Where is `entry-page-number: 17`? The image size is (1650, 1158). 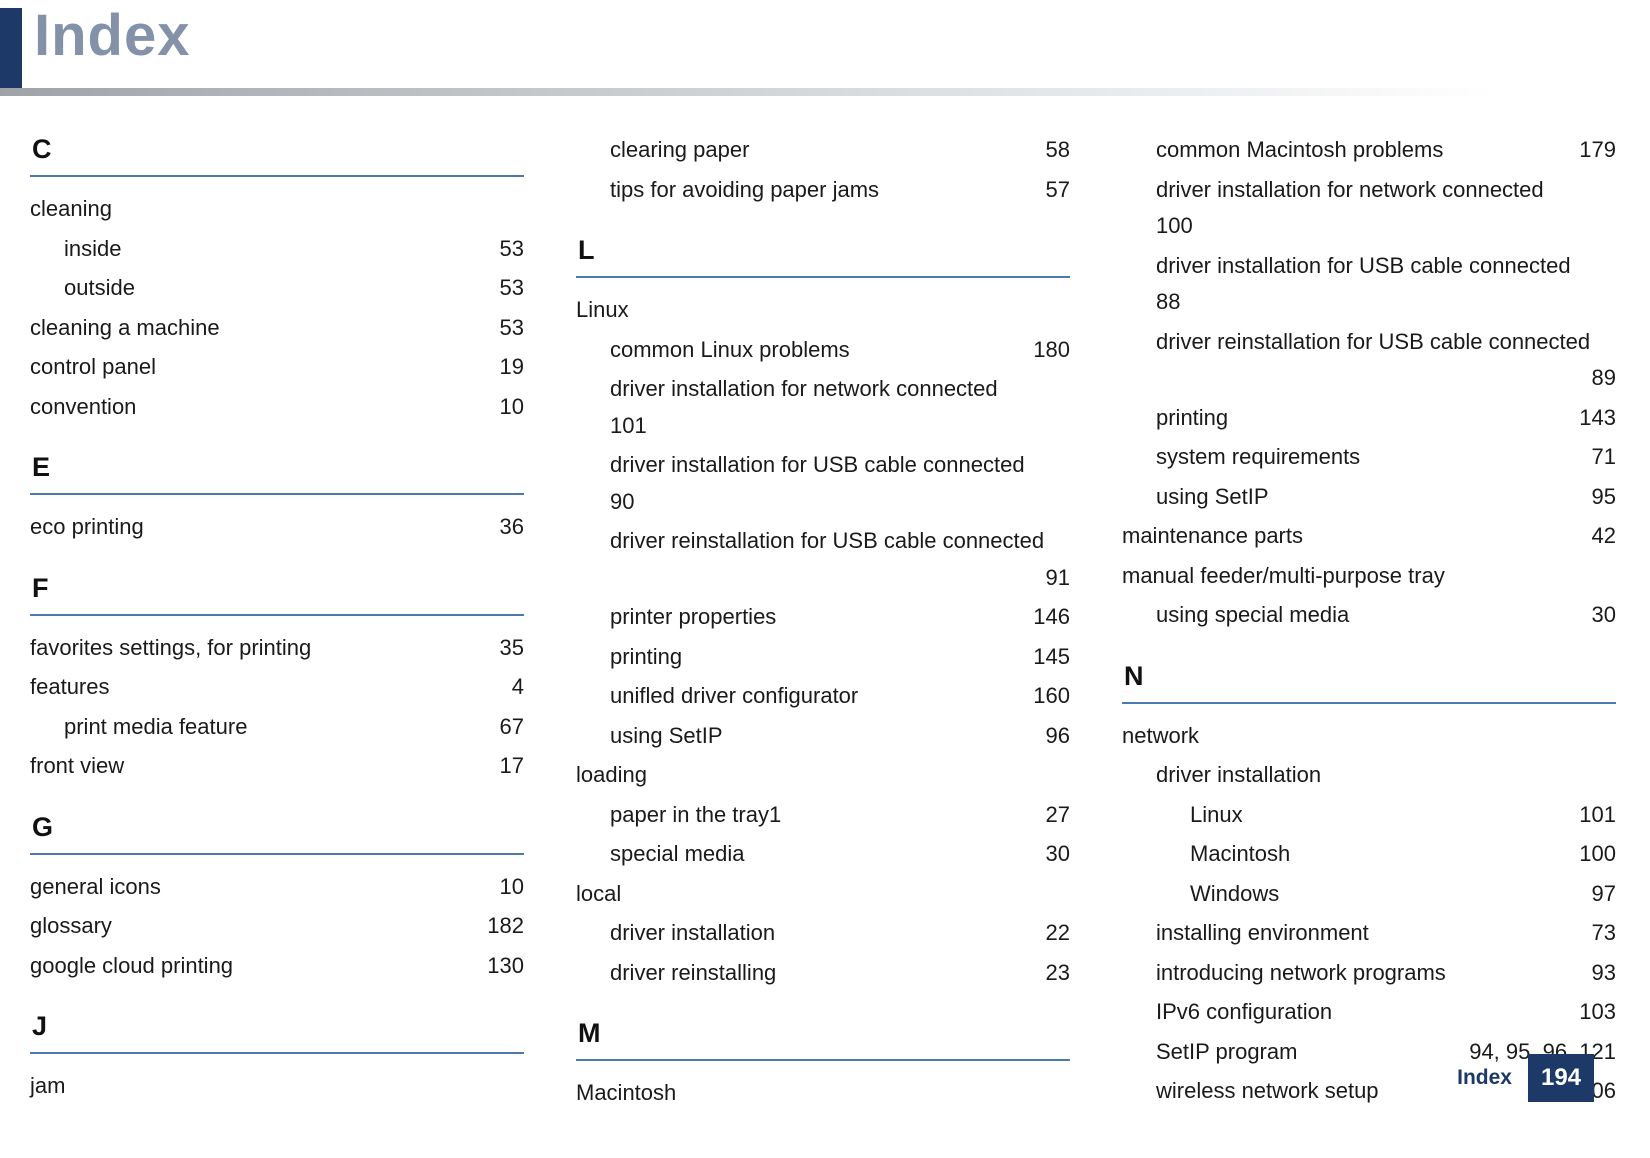
entry-page-number: 17 is located at coordinates (511, 765).